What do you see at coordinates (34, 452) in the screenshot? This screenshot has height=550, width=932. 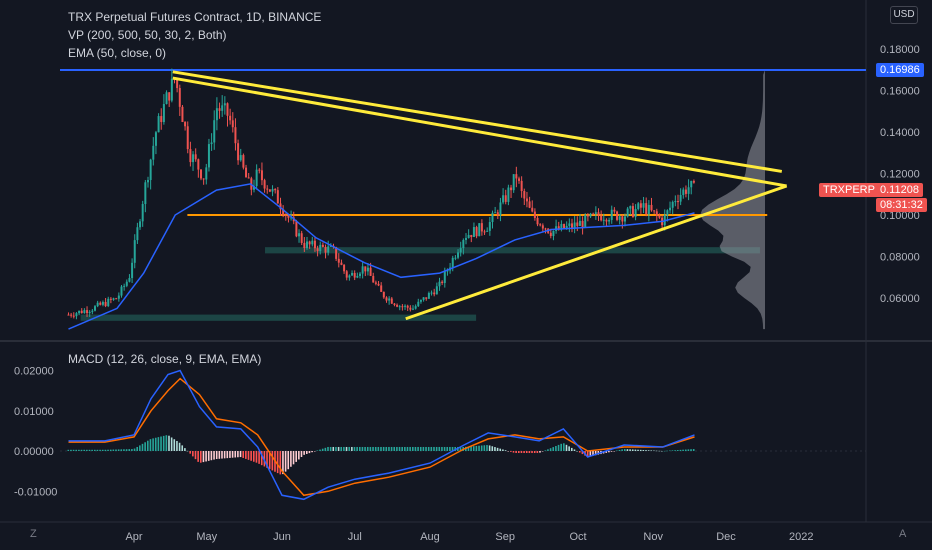 I see `macd-tick-label: 0.00000` at bounding box center [34, 452].